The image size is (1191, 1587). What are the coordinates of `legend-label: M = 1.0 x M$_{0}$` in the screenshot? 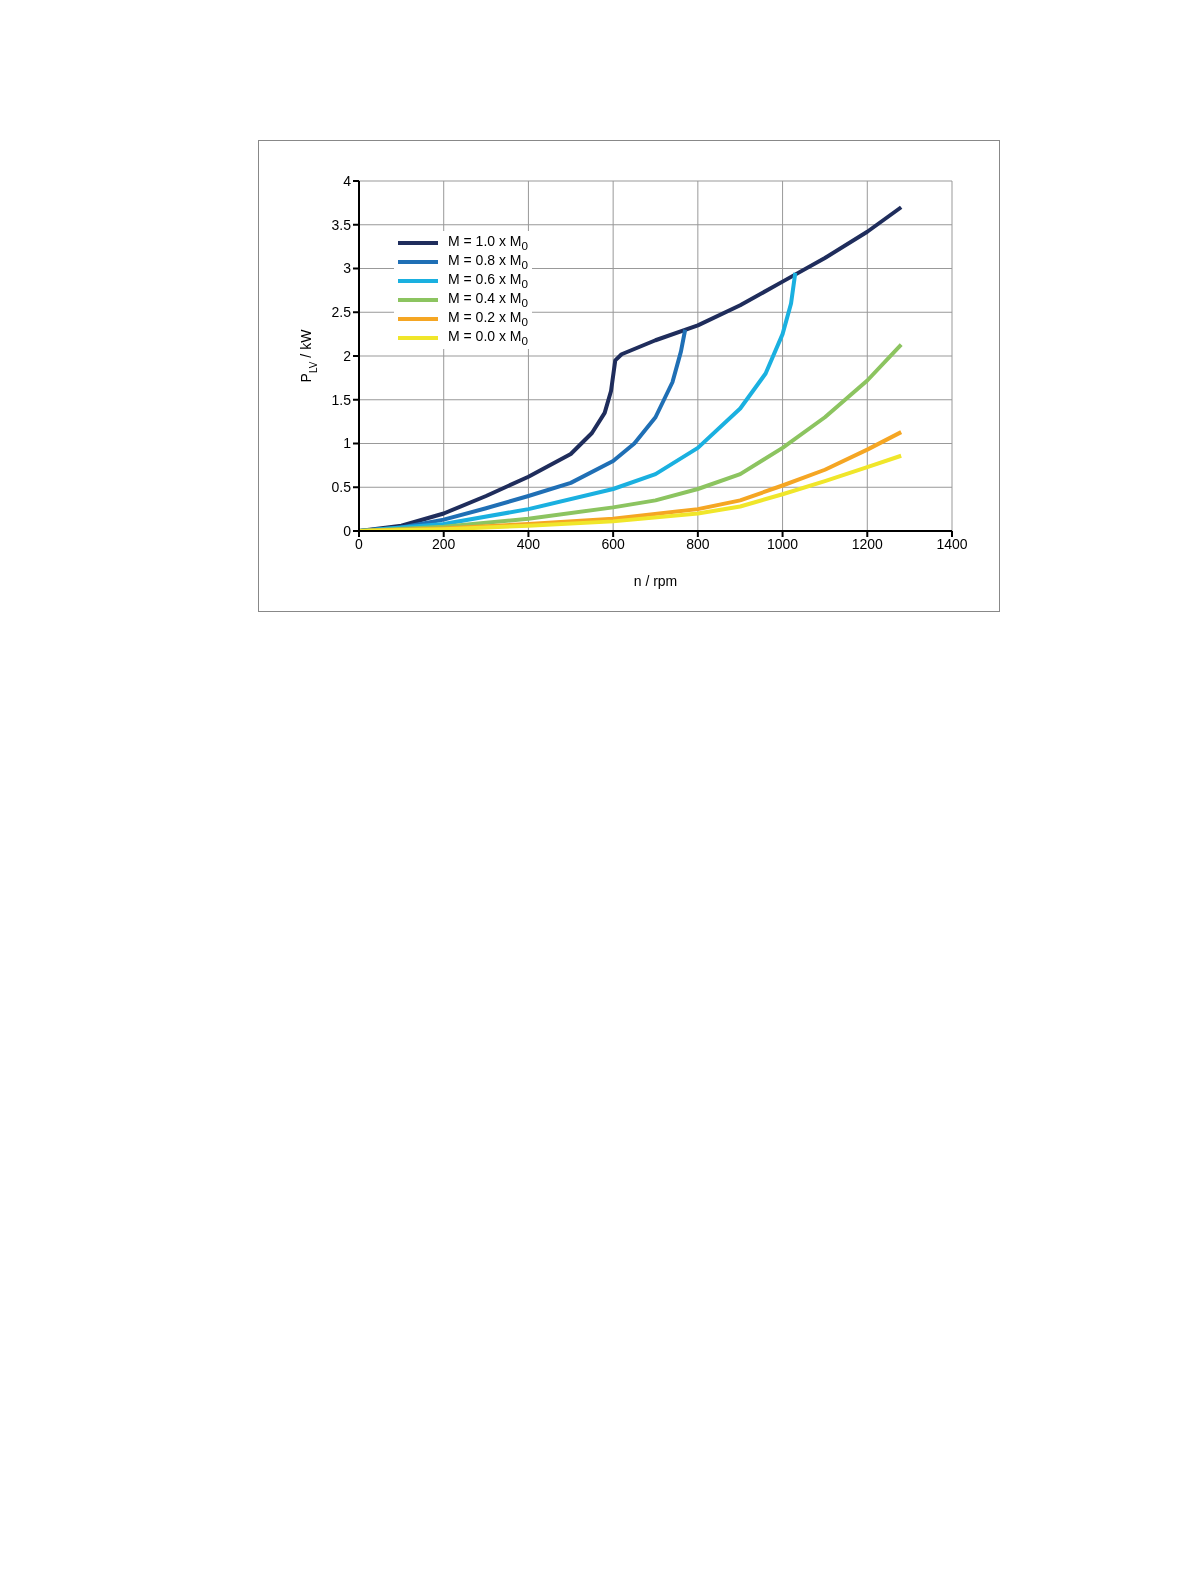 It's located at (488, 242).